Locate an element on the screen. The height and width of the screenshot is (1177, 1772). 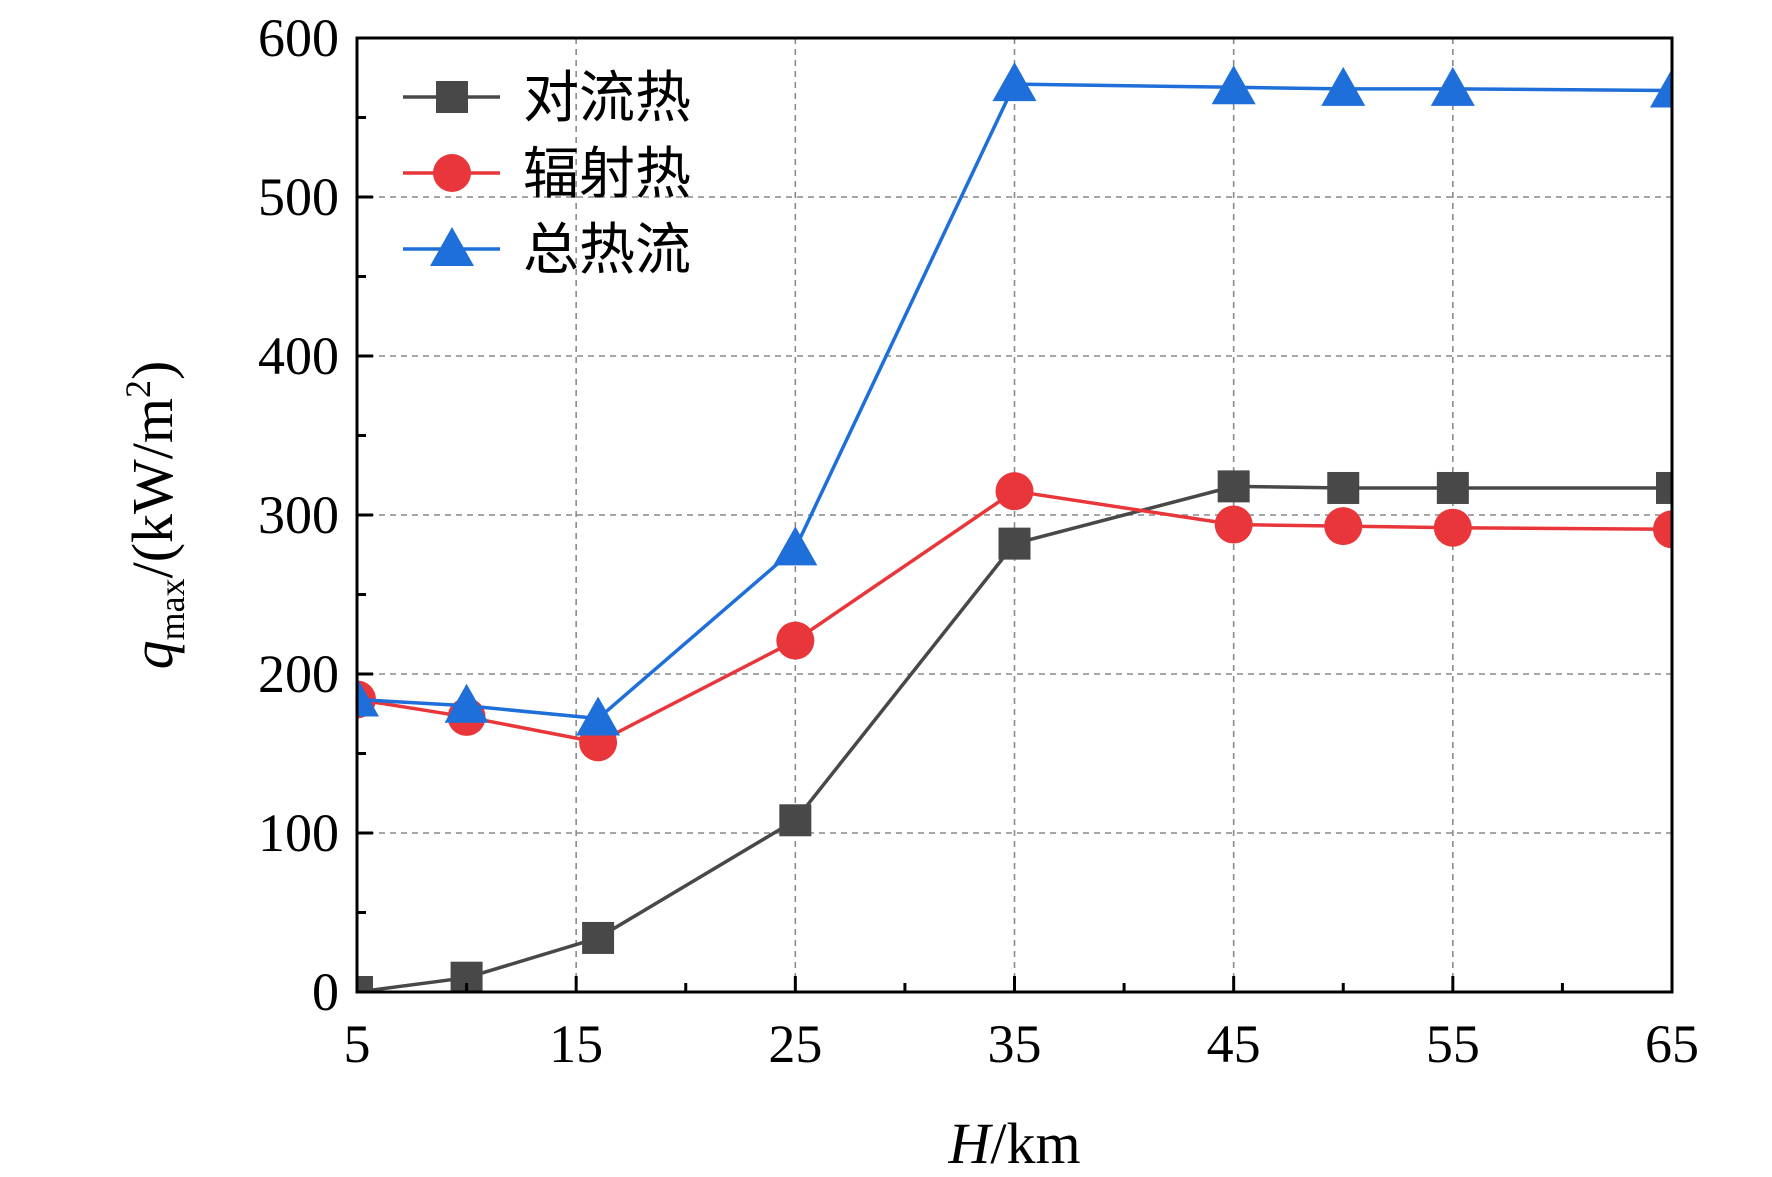
y-tick-label: 300 is located at coordinates (298, 515).